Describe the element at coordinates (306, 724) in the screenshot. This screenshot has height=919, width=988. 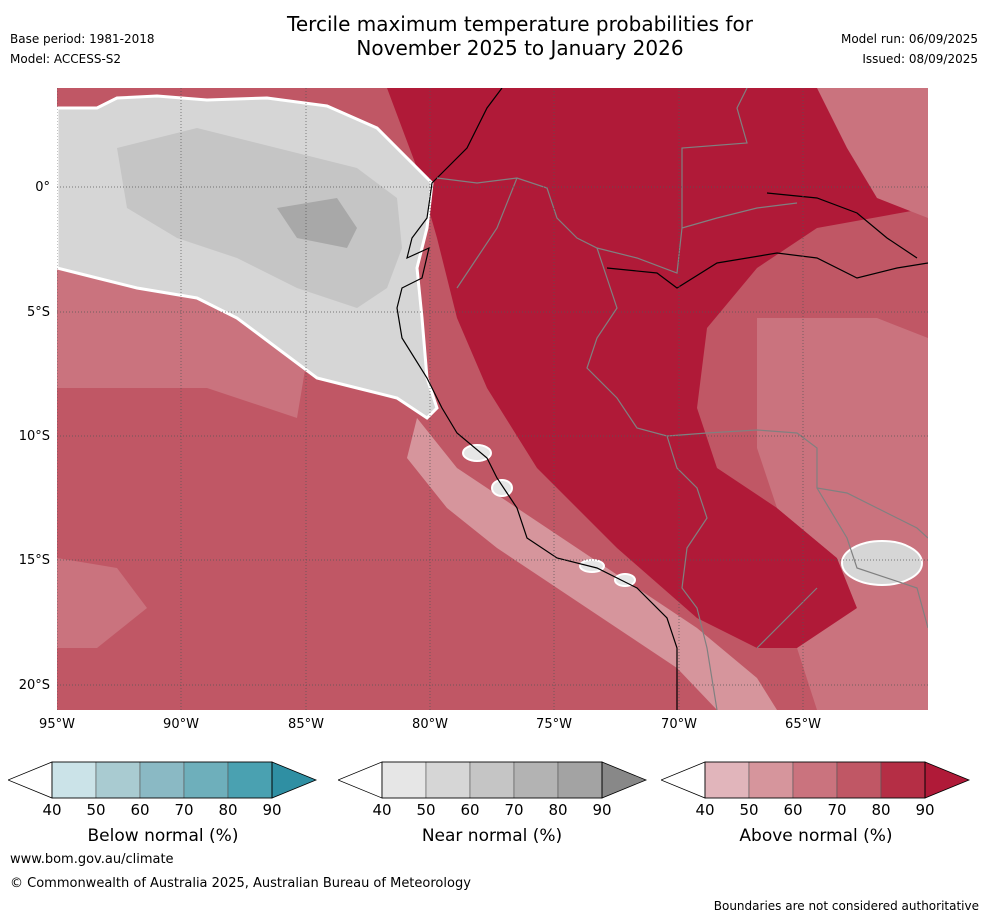
I see `lon-label-85w: 85°W` at that location.